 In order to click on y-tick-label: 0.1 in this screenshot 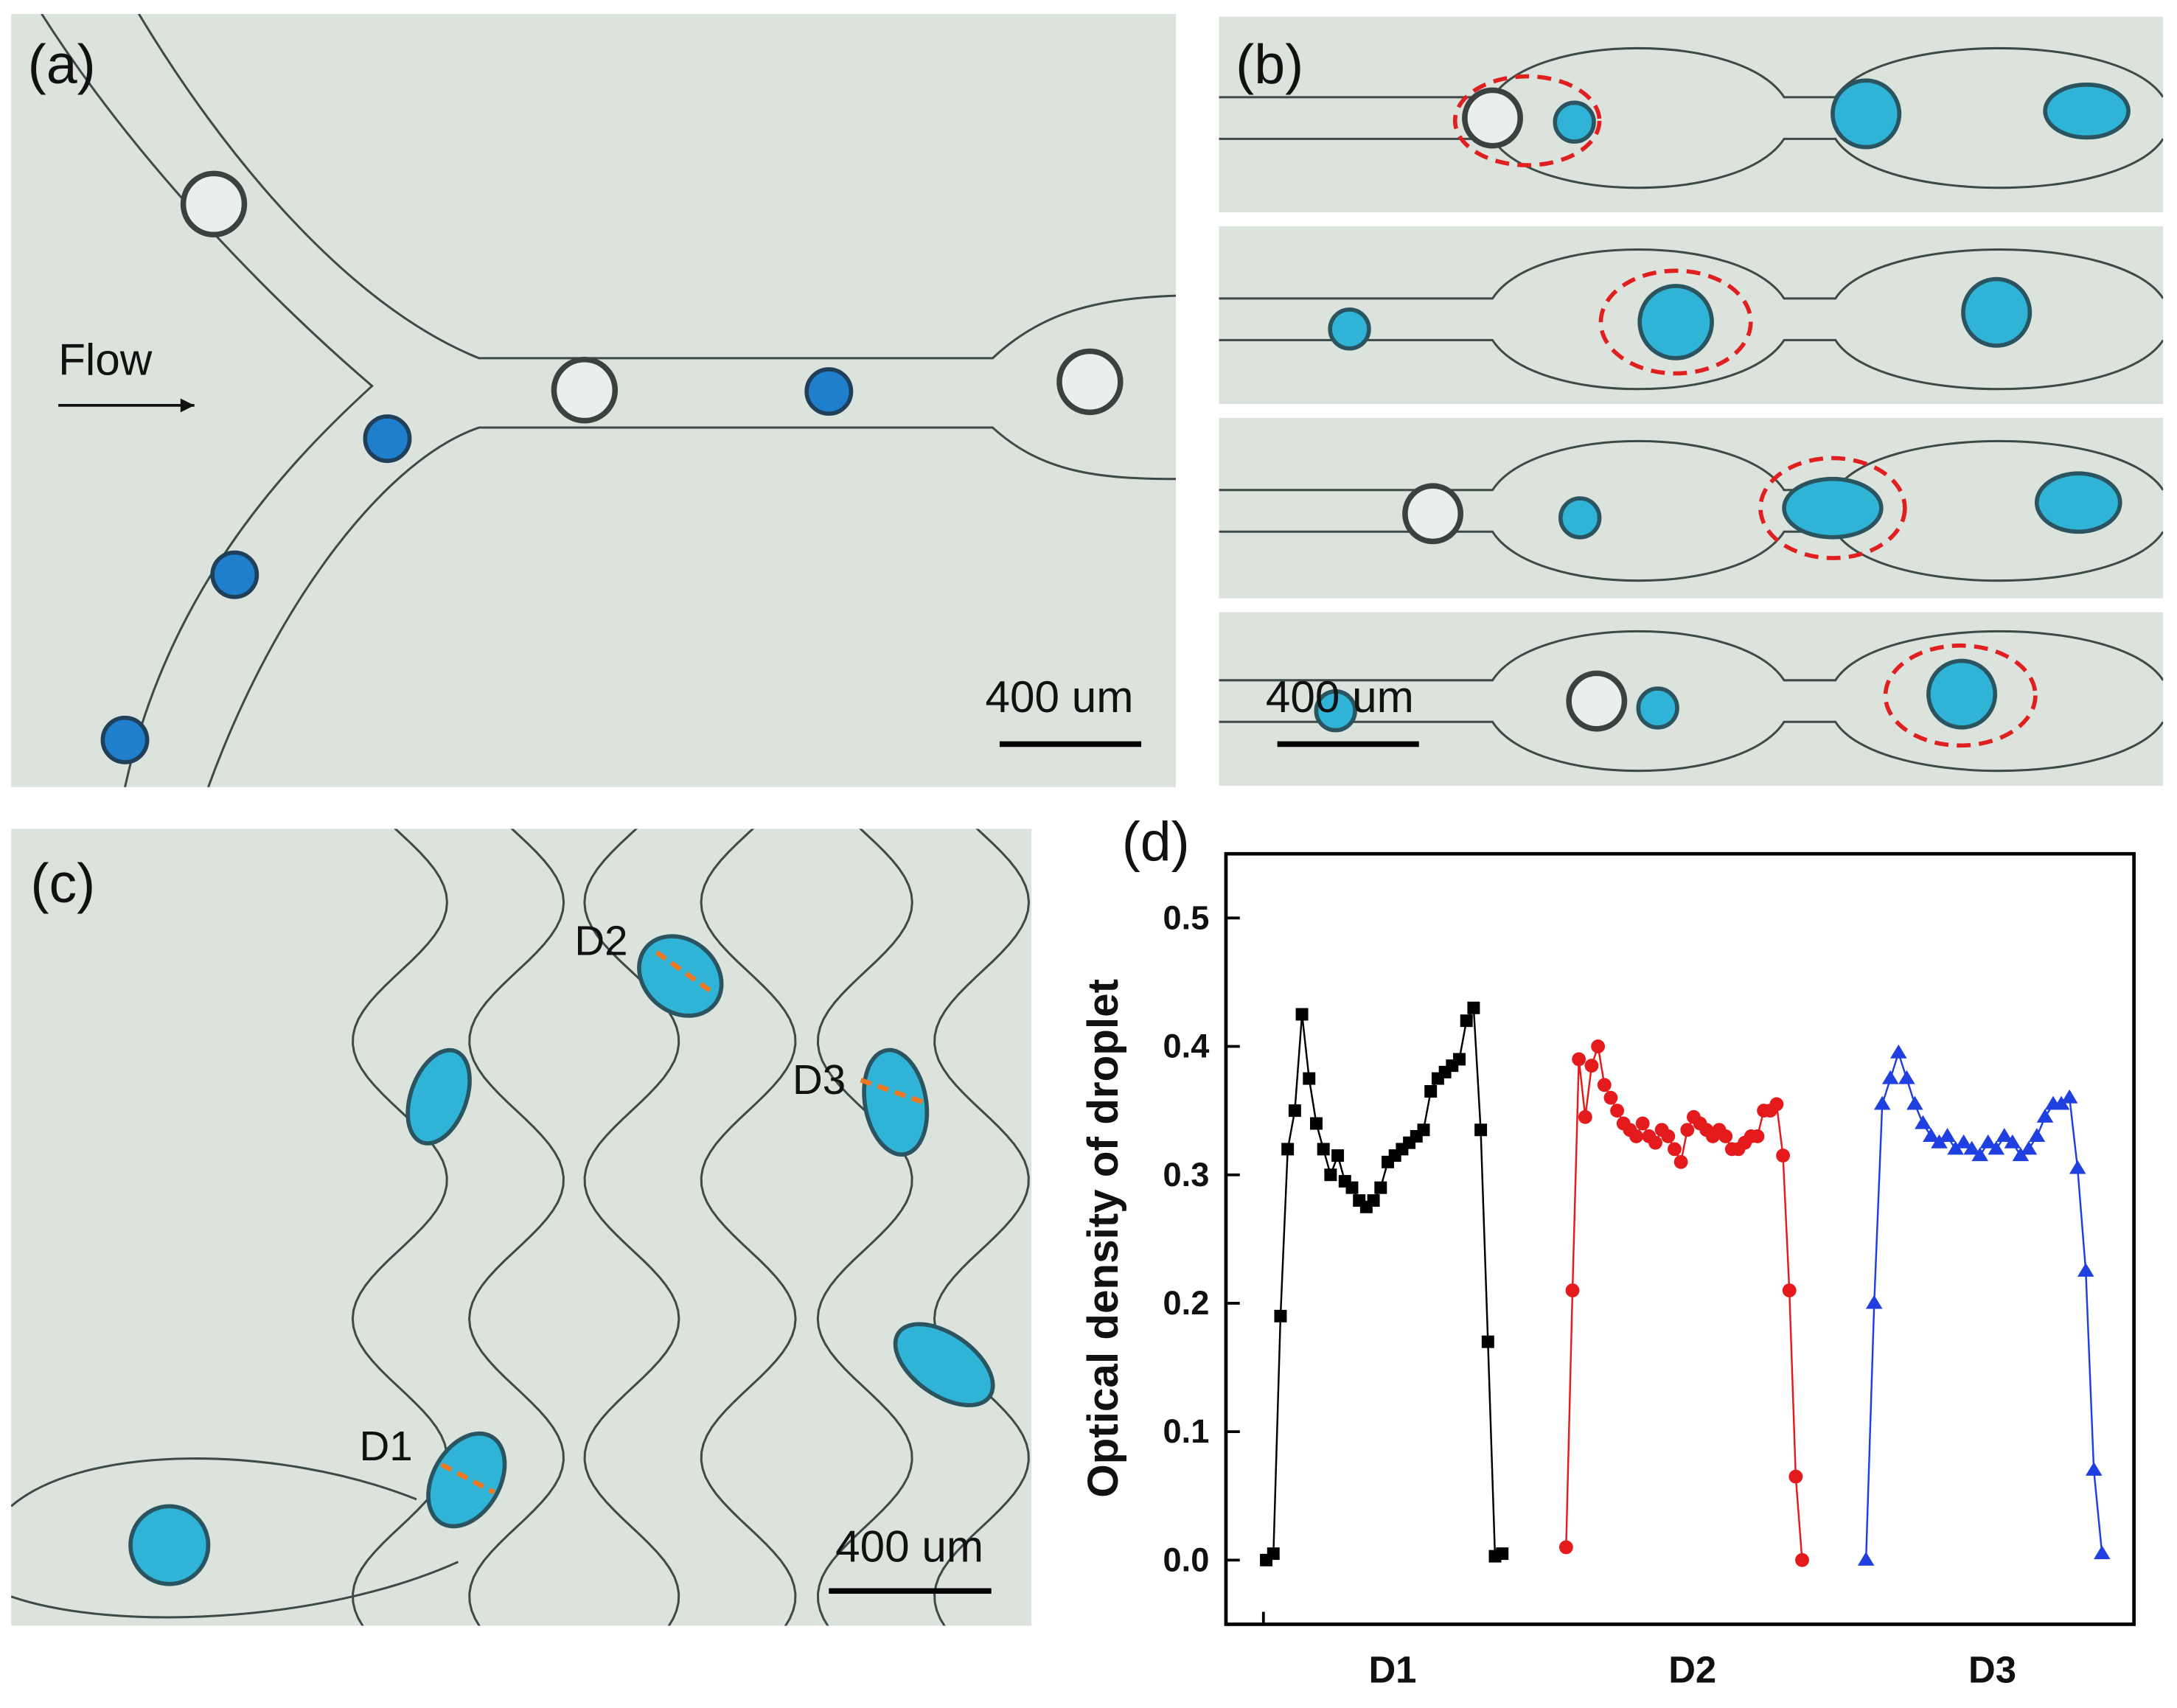, I will do `click(1186, 1431)`.